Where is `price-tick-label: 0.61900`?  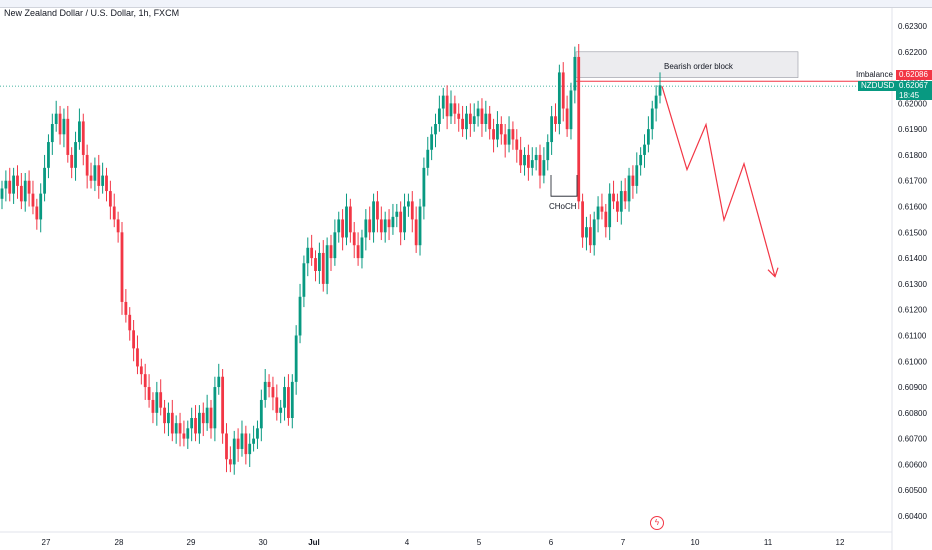
price-tick-label: 0.61900 is located at coordinates (912, 129).